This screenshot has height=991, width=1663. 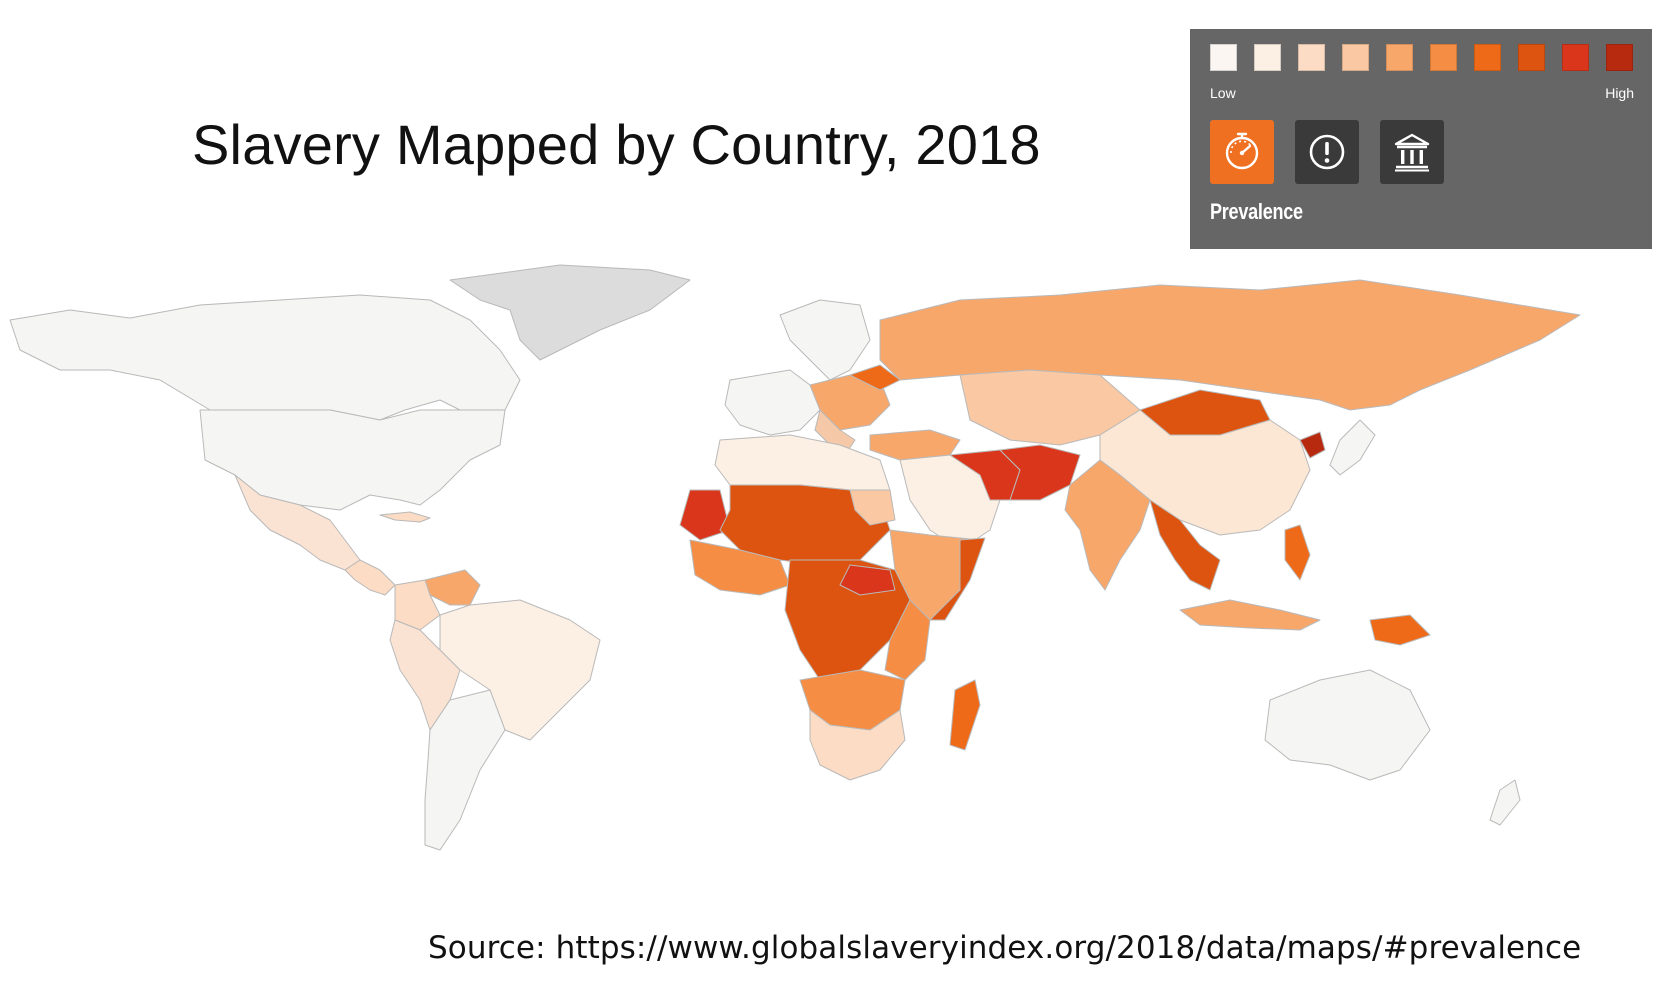 I want to click on prevalence-button, so click(x=1242, y=152).